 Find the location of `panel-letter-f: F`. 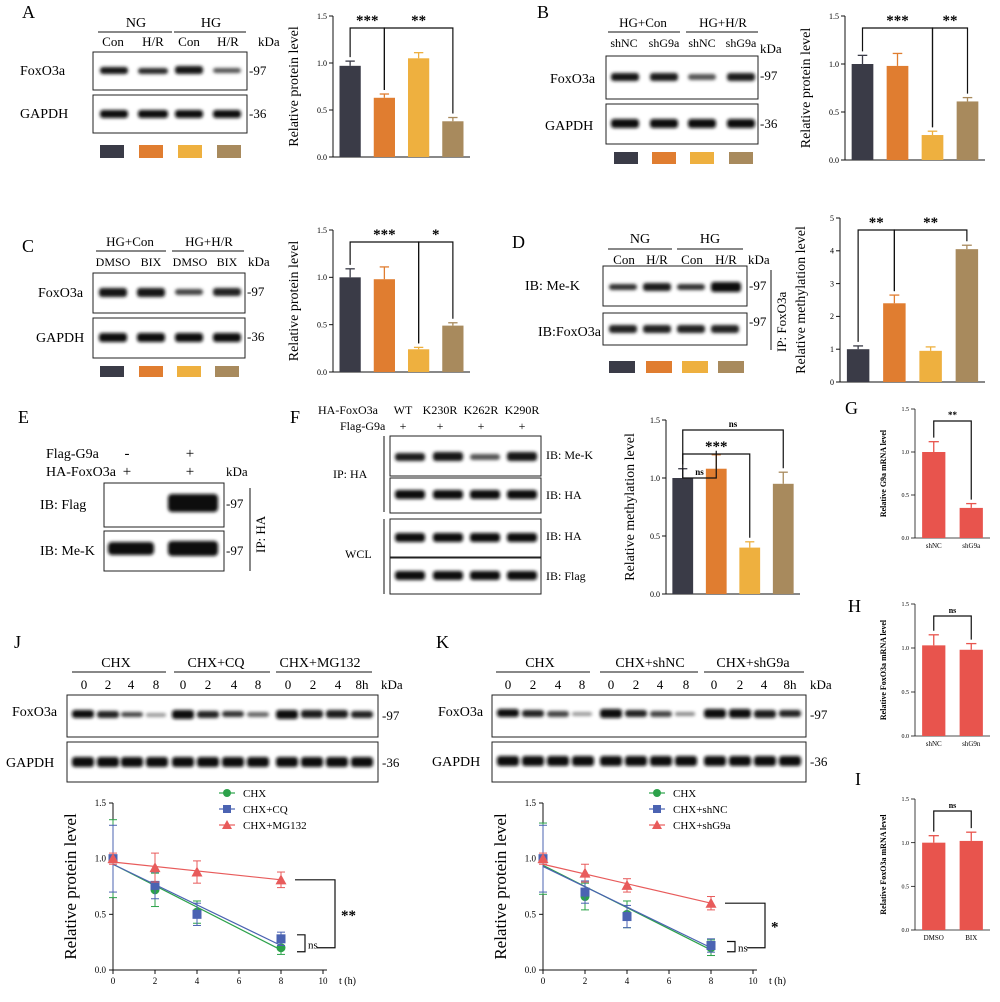

panel-letter-f: F is located at coordinates (295, 417).